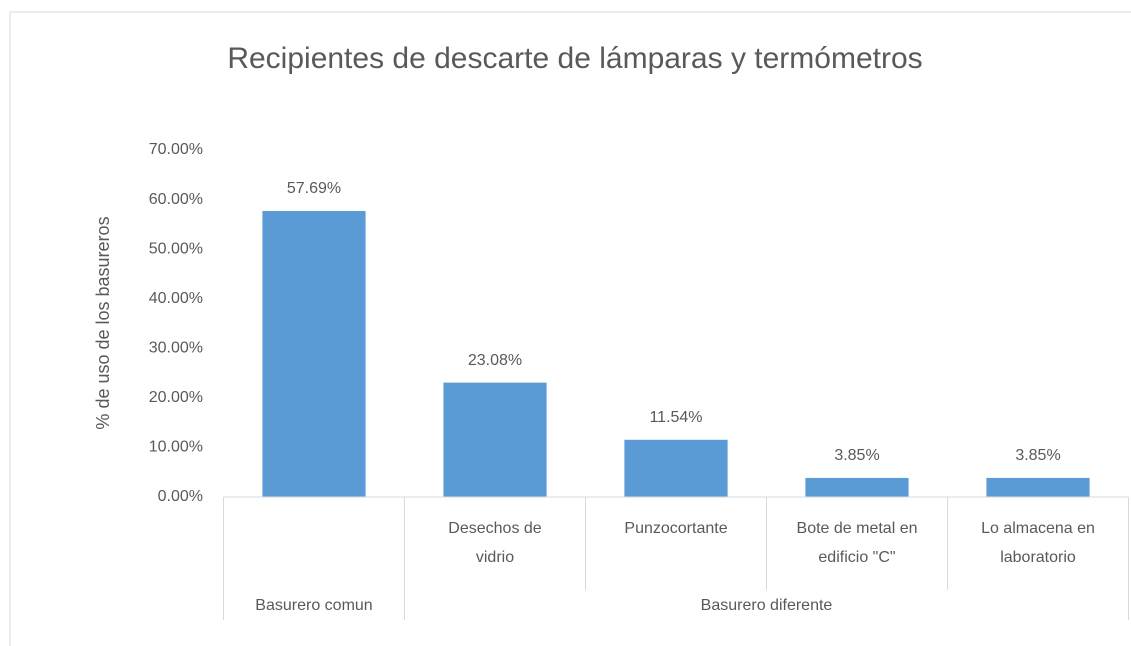 The height and width of the screenshot is (646, 1131). Describe the element at coordinates (1038, 543) in the screenshot. I see `x-tick-label: Lo almacena en laboratorio` at that location.